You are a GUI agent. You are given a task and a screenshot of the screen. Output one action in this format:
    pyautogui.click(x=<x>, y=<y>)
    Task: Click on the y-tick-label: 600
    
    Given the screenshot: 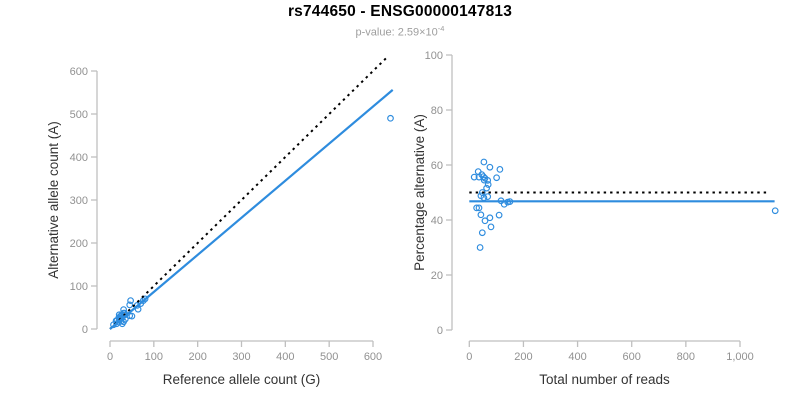 What is the action you would take?
    pyautogui.click(x=79, y=72)
    